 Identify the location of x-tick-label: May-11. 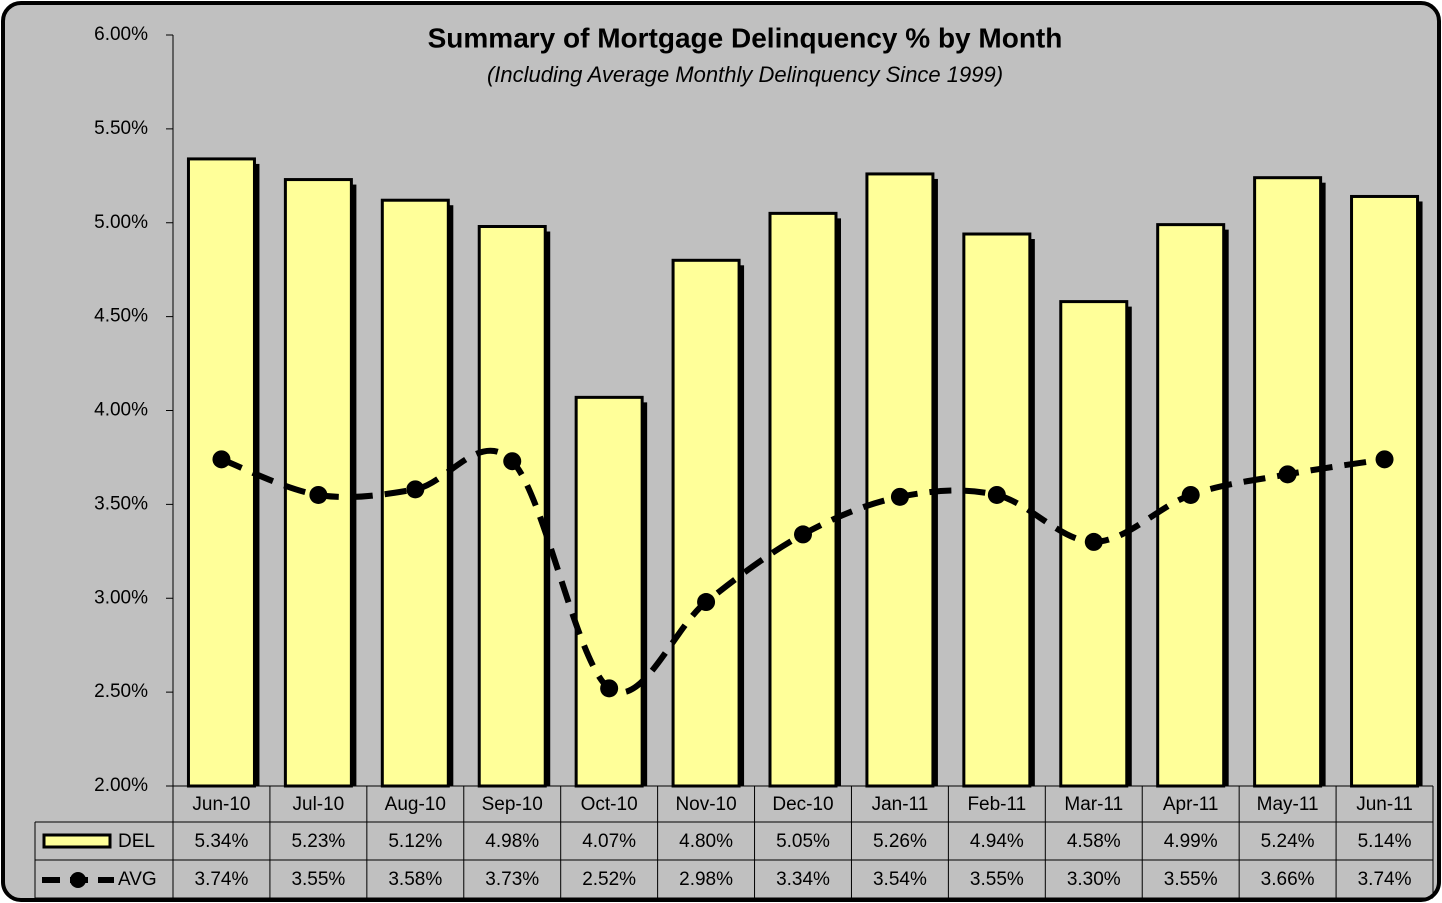
(1288, 804).